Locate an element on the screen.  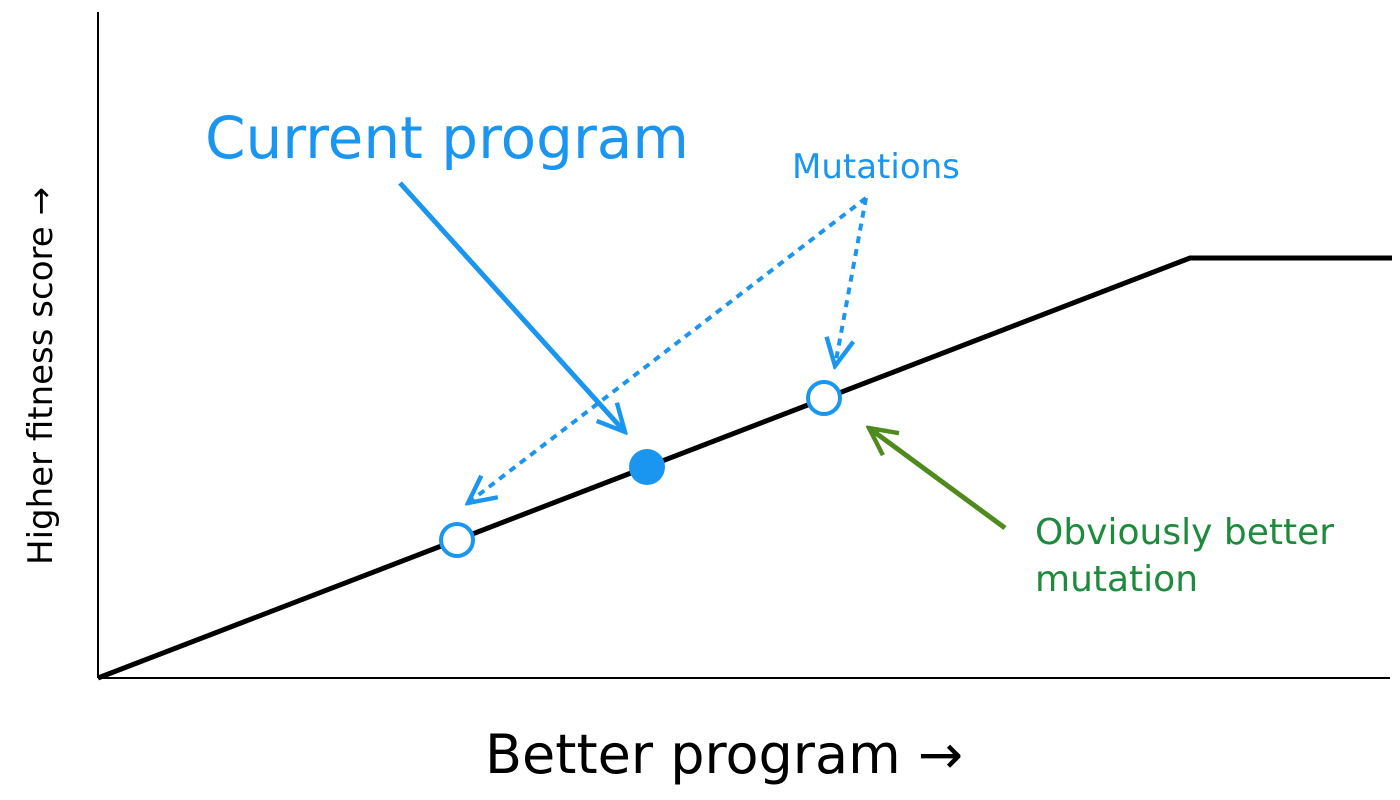
obviously-better-label-line2: mutation is located at coordinates (1116, 579).